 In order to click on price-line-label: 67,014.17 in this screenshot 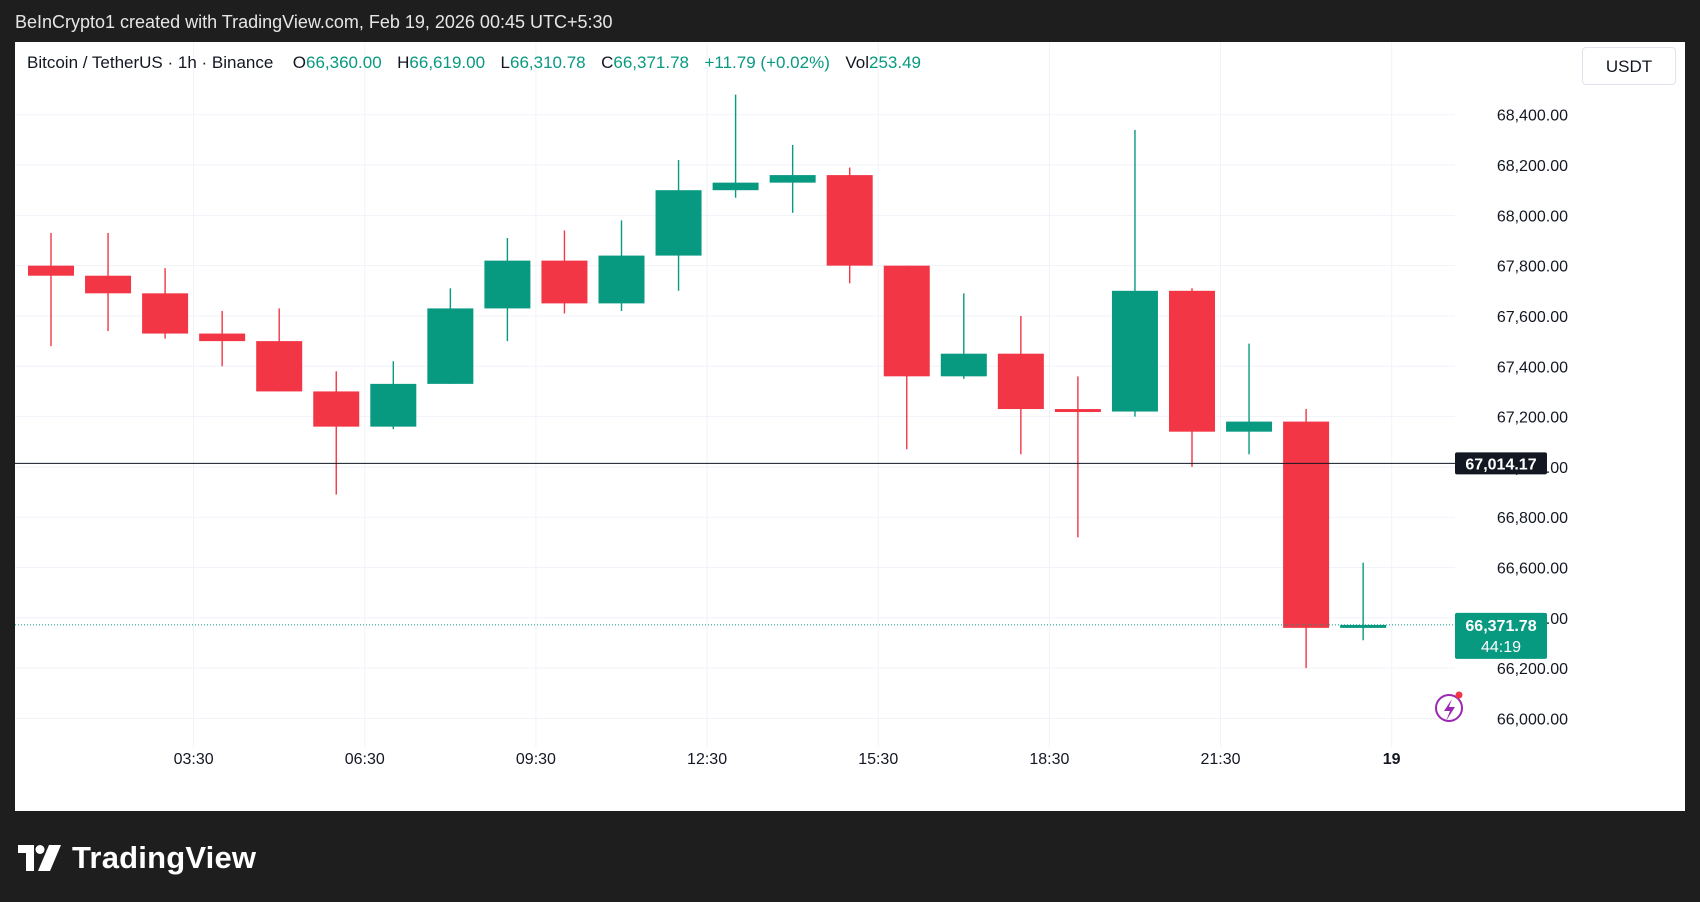, I will do `click(1500, 464)`.